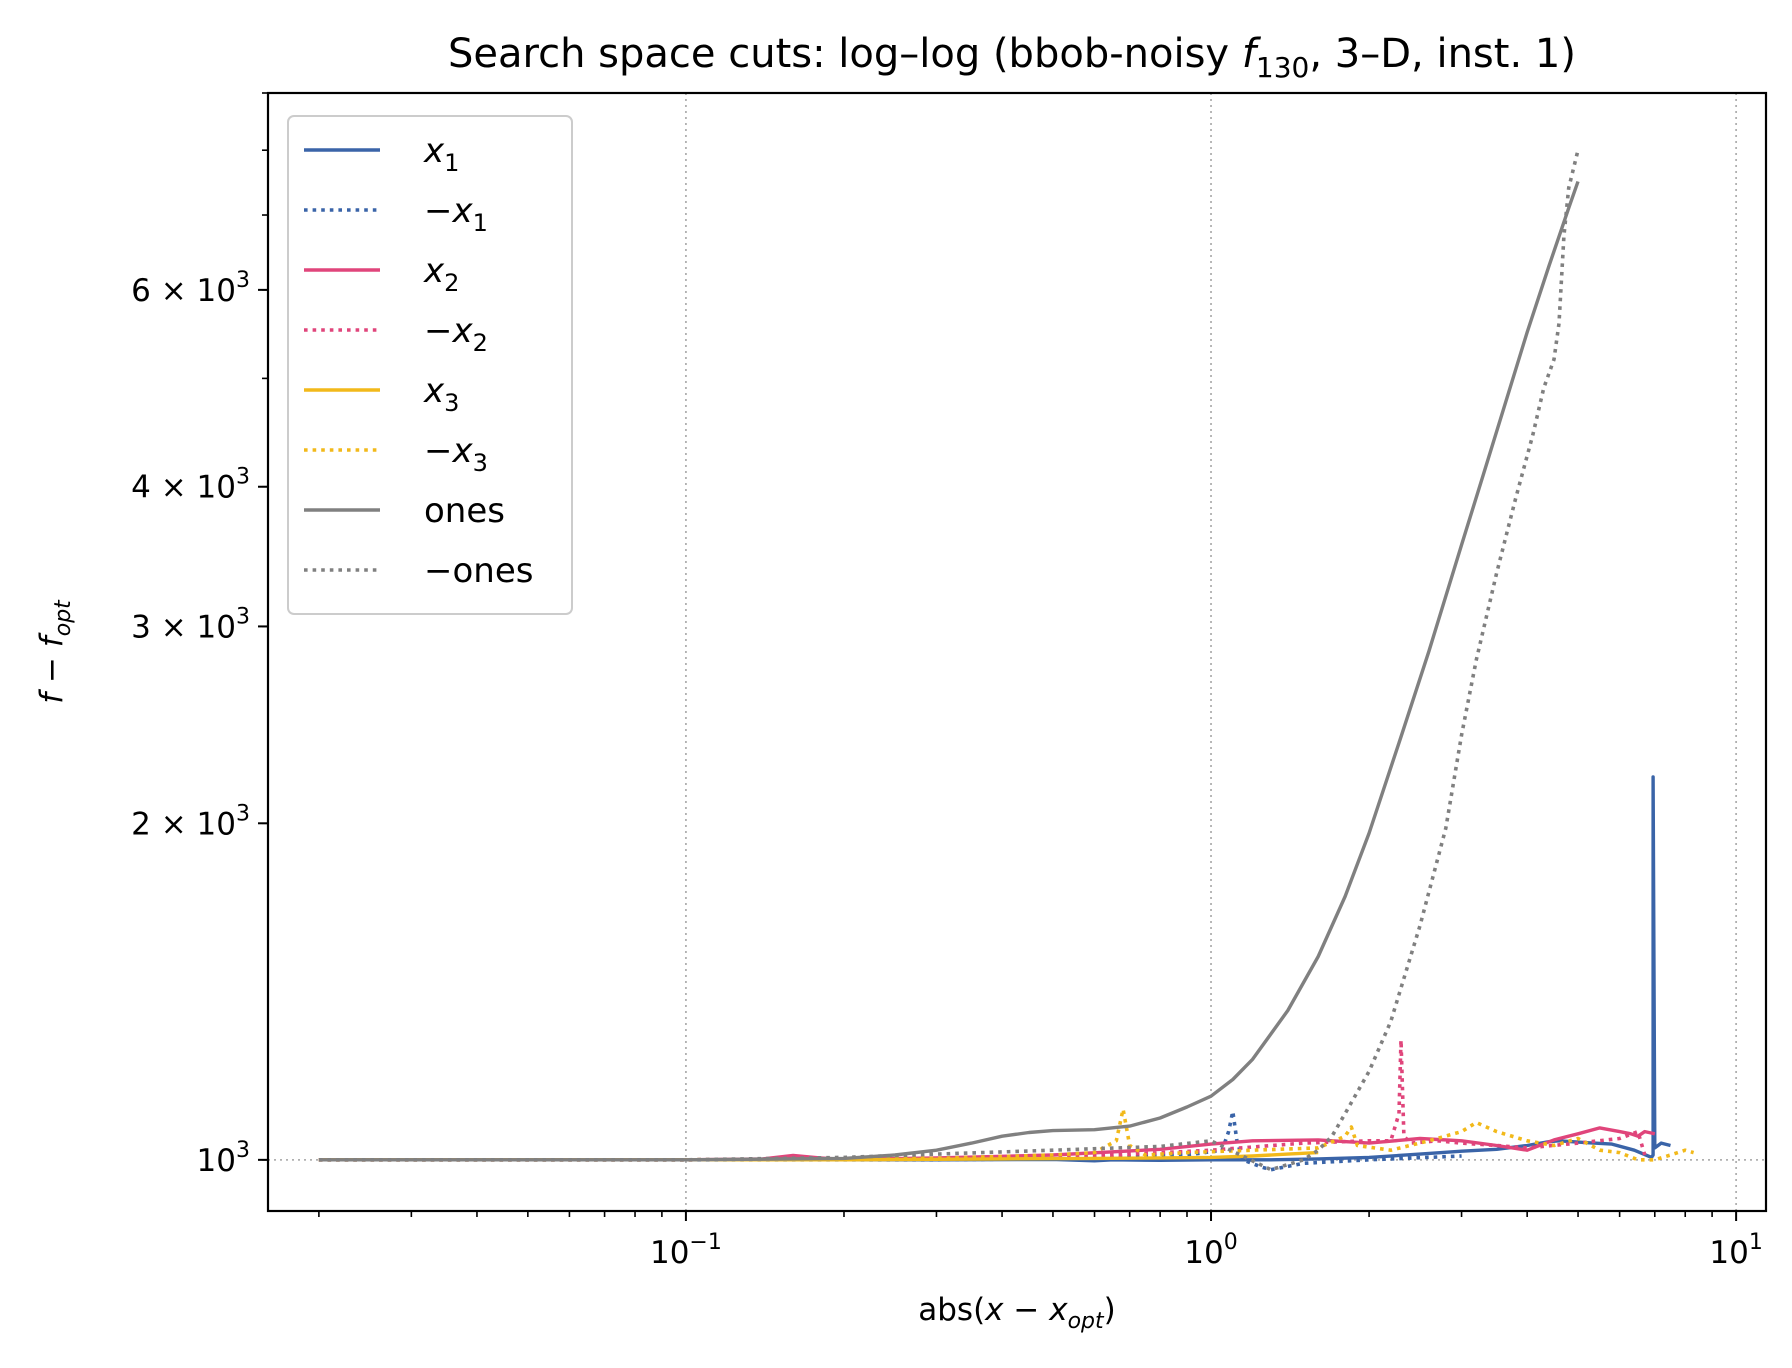  I want to click on legend-label-x1: x1, so click(441, 154).